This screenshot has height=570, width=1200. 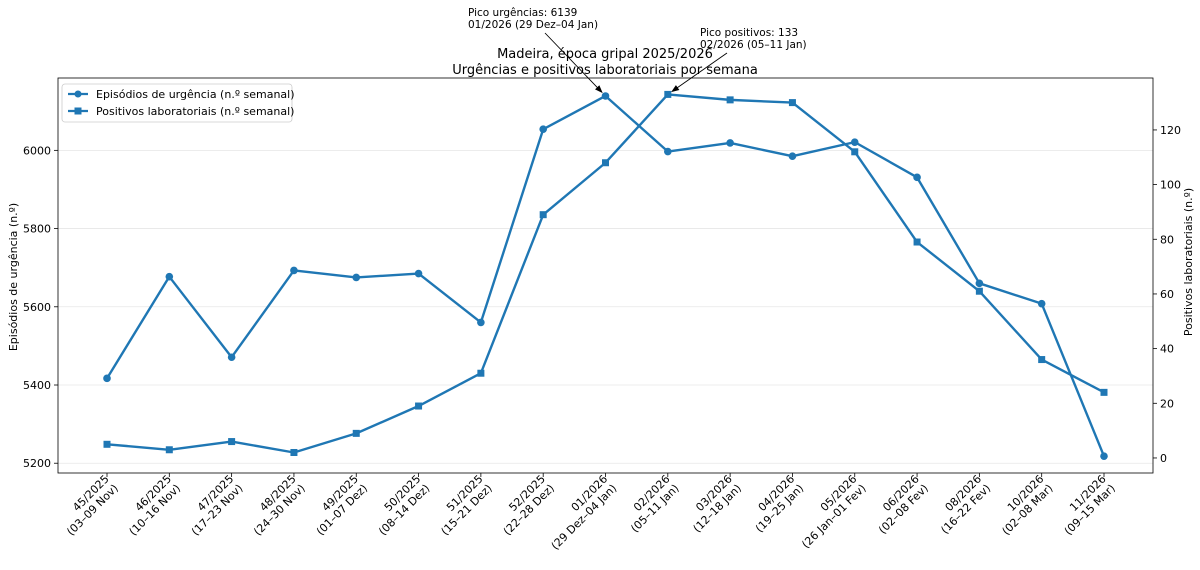 What do you see at coordinates (1167, 239) in the screenshot?
I see `y-right-tick-label: 80` at bounding box center [1167, 239].